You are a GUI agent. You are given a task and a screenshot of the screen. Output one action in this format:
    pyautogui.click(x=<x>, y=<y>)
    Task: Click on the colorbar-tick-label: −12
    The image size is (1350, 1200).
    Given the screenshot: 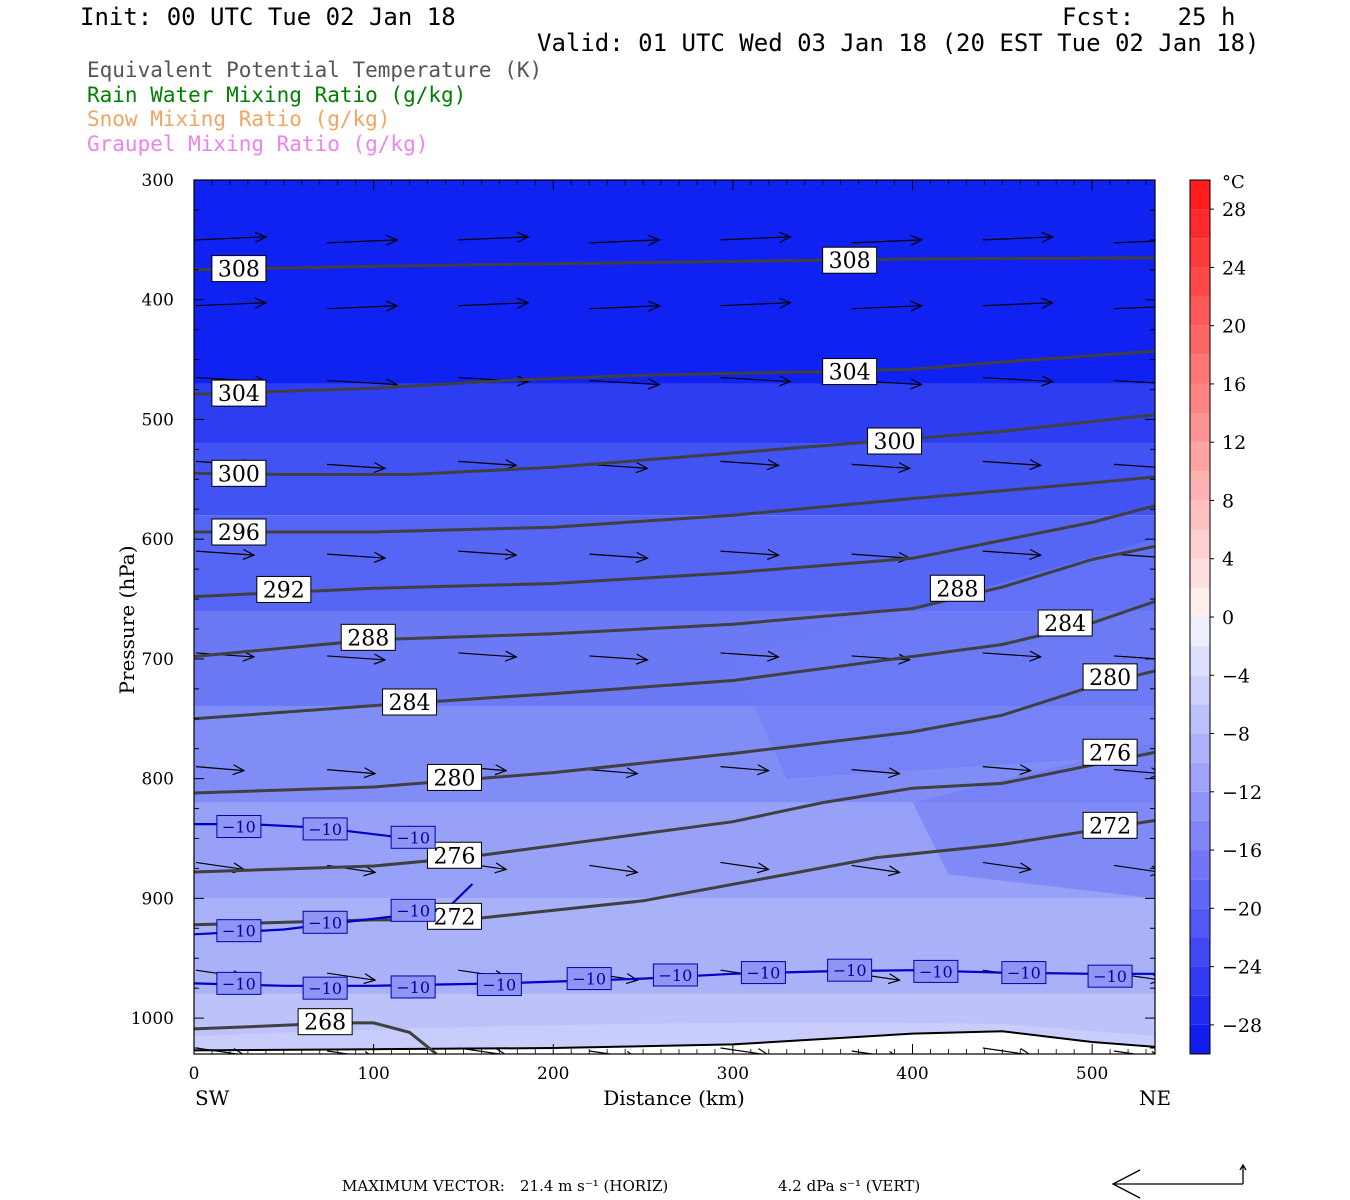 What is the action you would take?
    pyautogui.click(x=1242, y=793)
    